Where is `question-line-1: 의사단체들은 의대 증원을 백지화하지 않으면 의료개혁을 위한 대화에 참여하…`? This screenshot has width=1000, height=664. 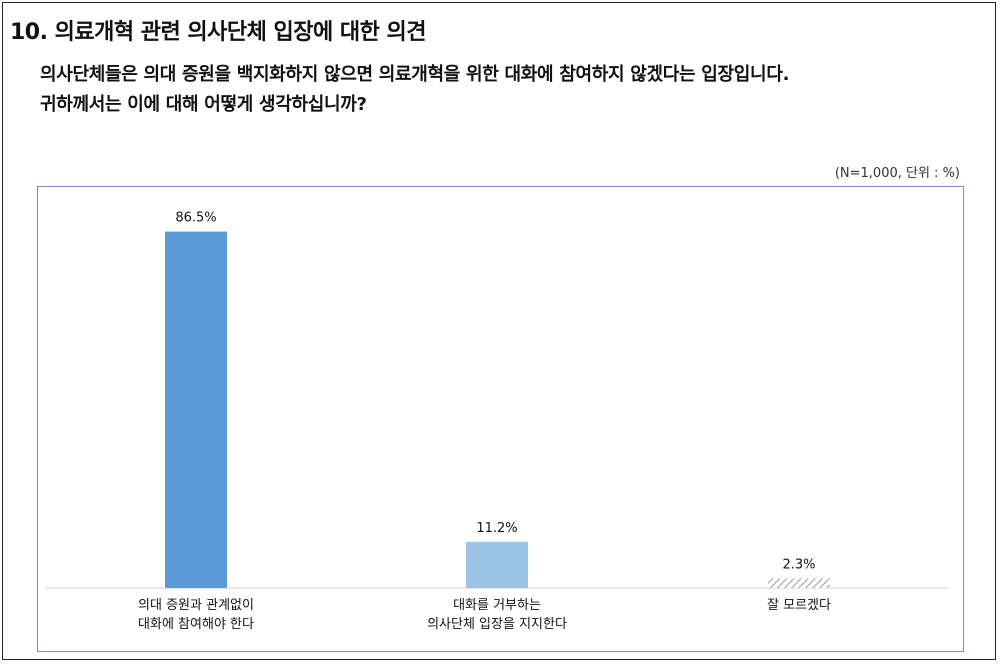 question-line-1: 의사단체들은 의대 증원을 백지화하지 않으면 의료개혁을 위한 대화에 참여하… is located at coordinates (415, 74).